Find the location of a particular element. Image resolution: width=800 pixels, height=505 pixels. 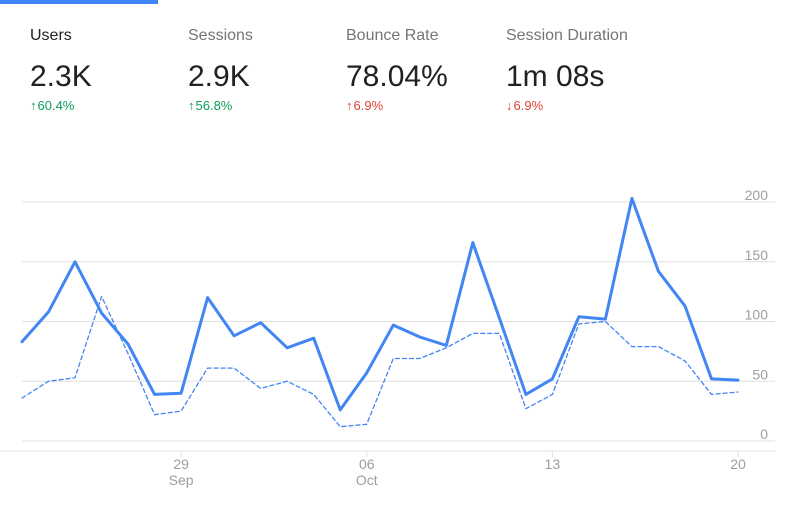

x-tick-label-day: 20 is located at coordinates (738, 464).